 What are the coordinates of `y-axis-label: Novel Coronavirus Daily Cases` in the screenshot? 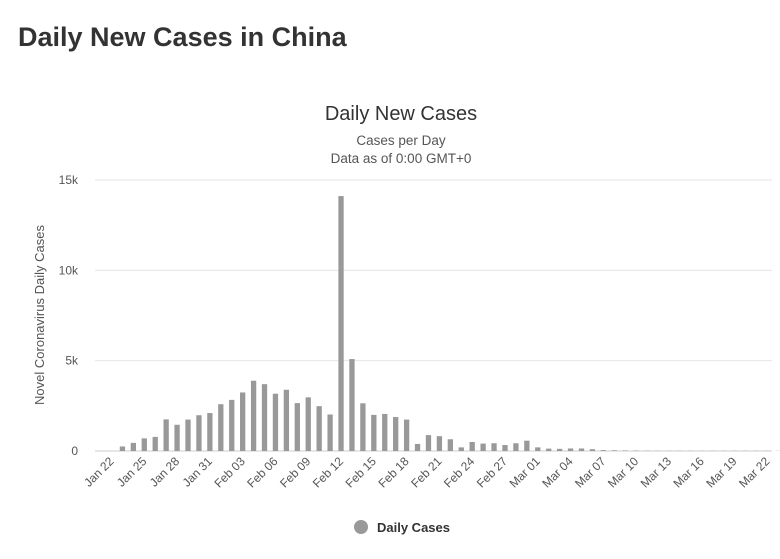 It's located at (39, 315).